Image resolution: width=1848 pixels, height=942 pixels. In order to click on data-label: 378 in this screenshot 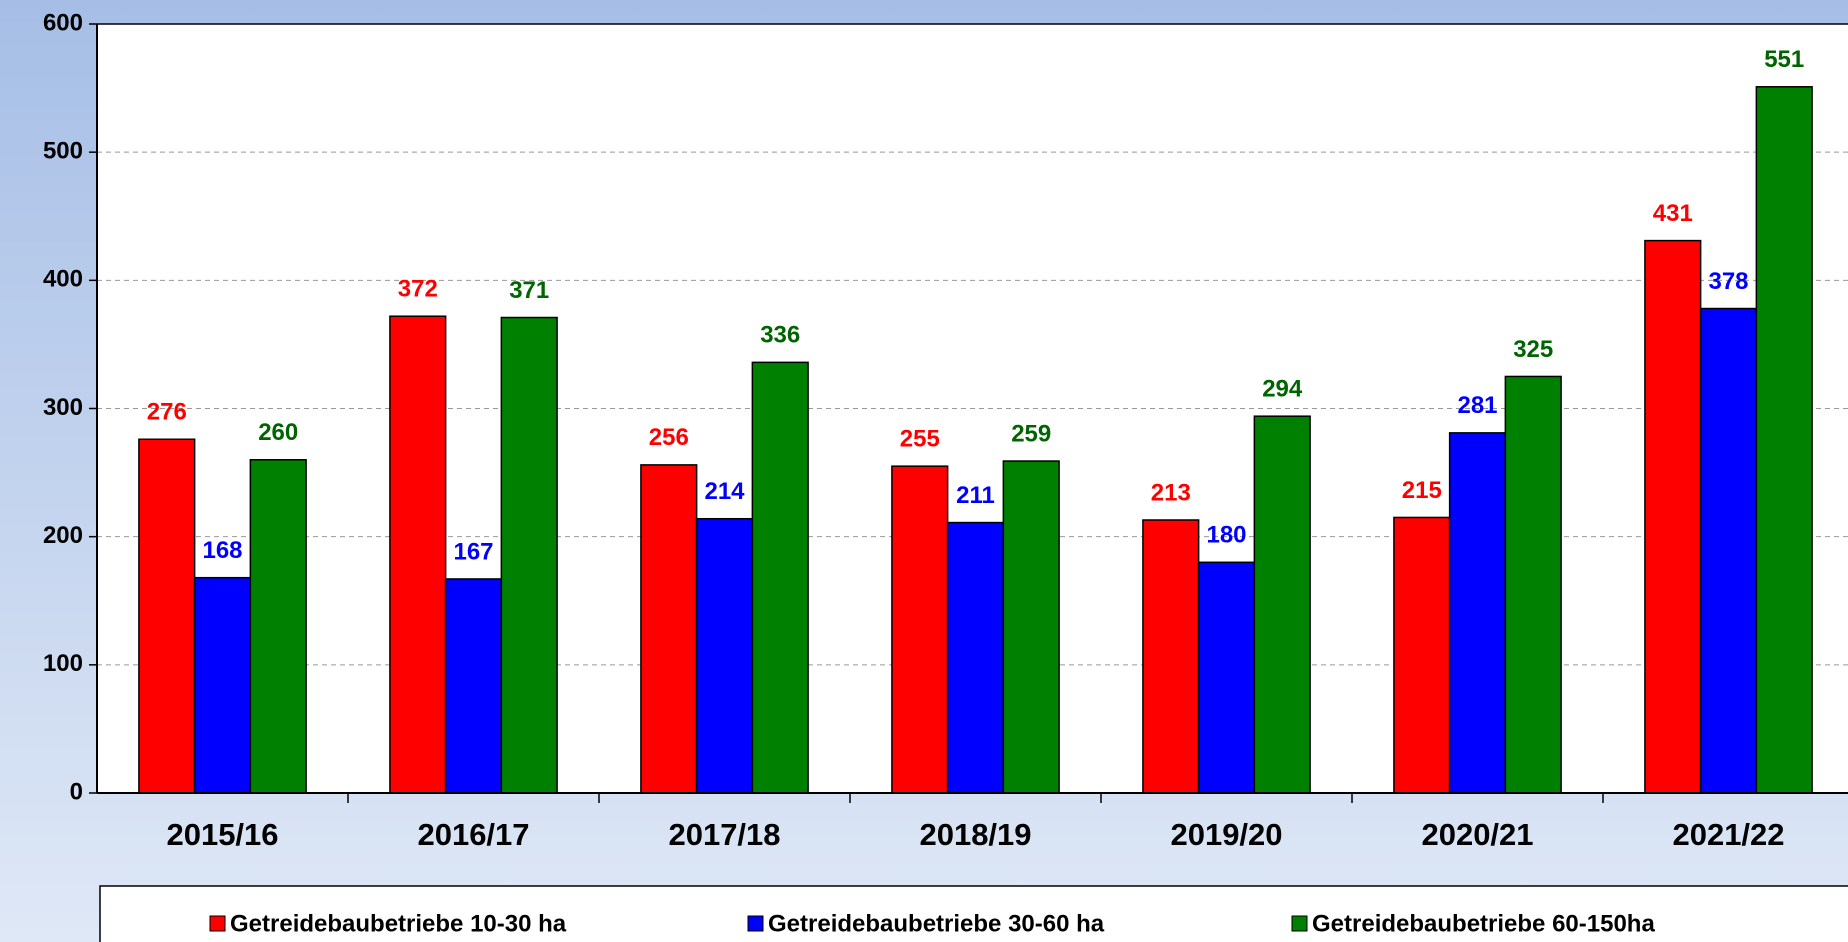, I will do `click(1728, 281)`.